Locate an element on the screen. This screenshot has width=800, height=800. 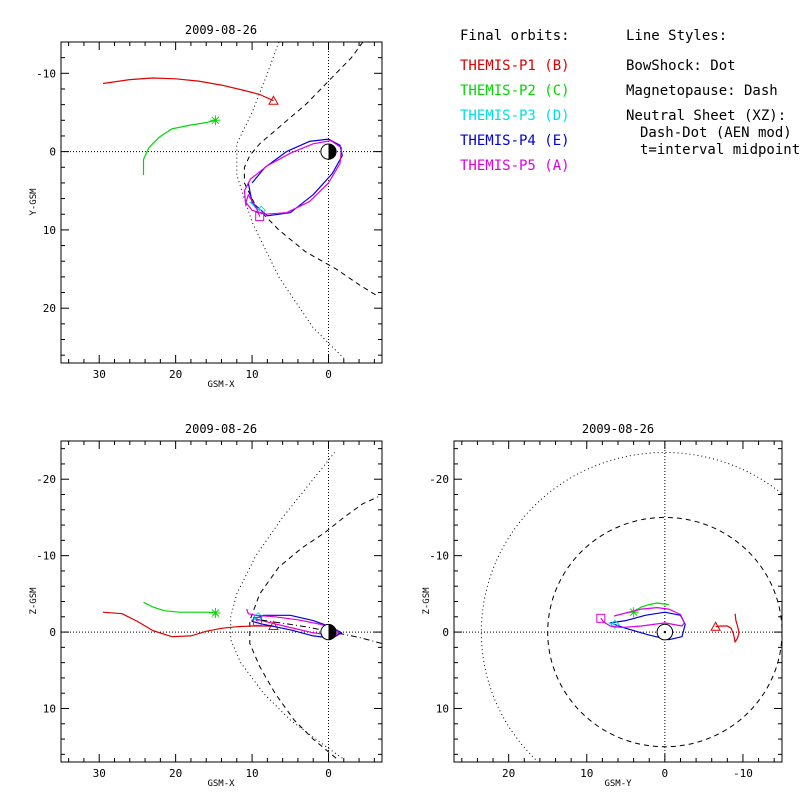
chart-title-xz: 2009-08-26 is located at coordinates (221, 429).